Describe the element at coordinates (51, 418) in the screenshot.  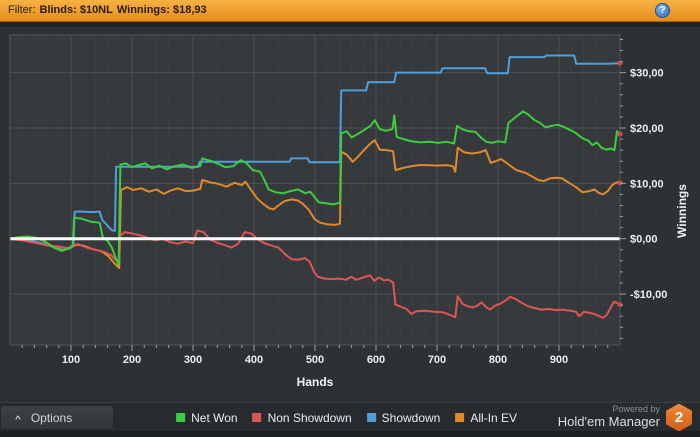
I see `options-button-label: Options` at that location.